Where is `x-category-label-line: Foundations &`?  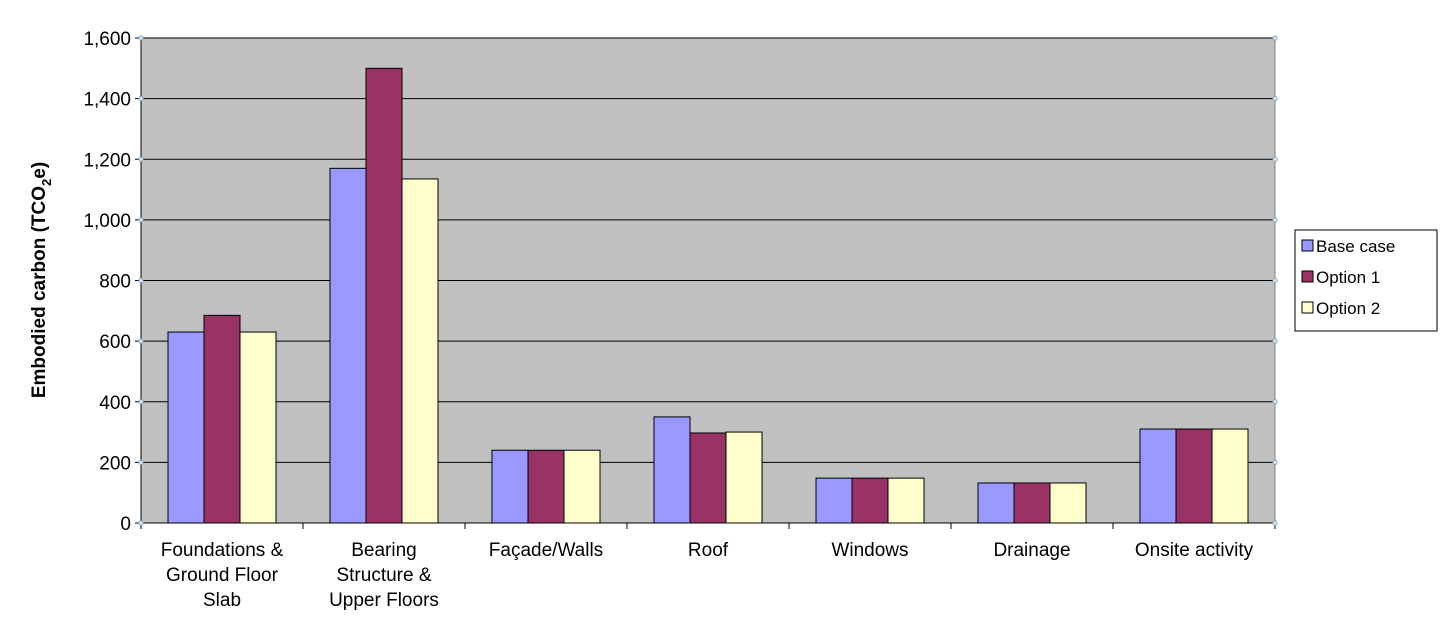 x-category-label-line: Foundations & is located at coordinates (222, 550).